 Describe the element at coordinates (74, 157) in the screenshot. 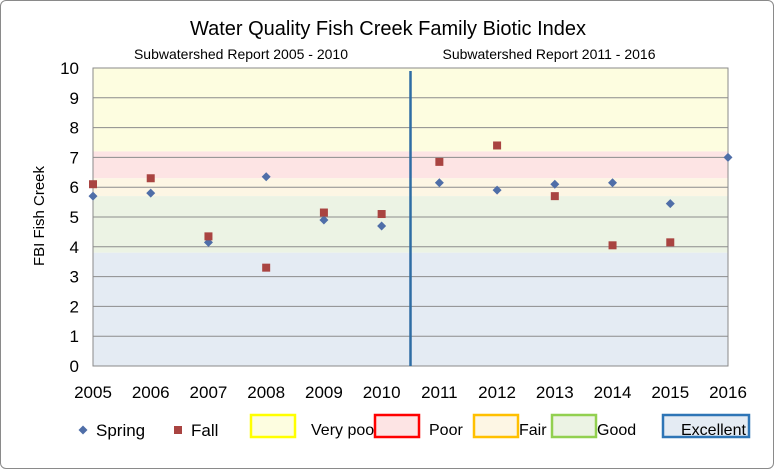

I see `y-tick-label: 7` at that location.